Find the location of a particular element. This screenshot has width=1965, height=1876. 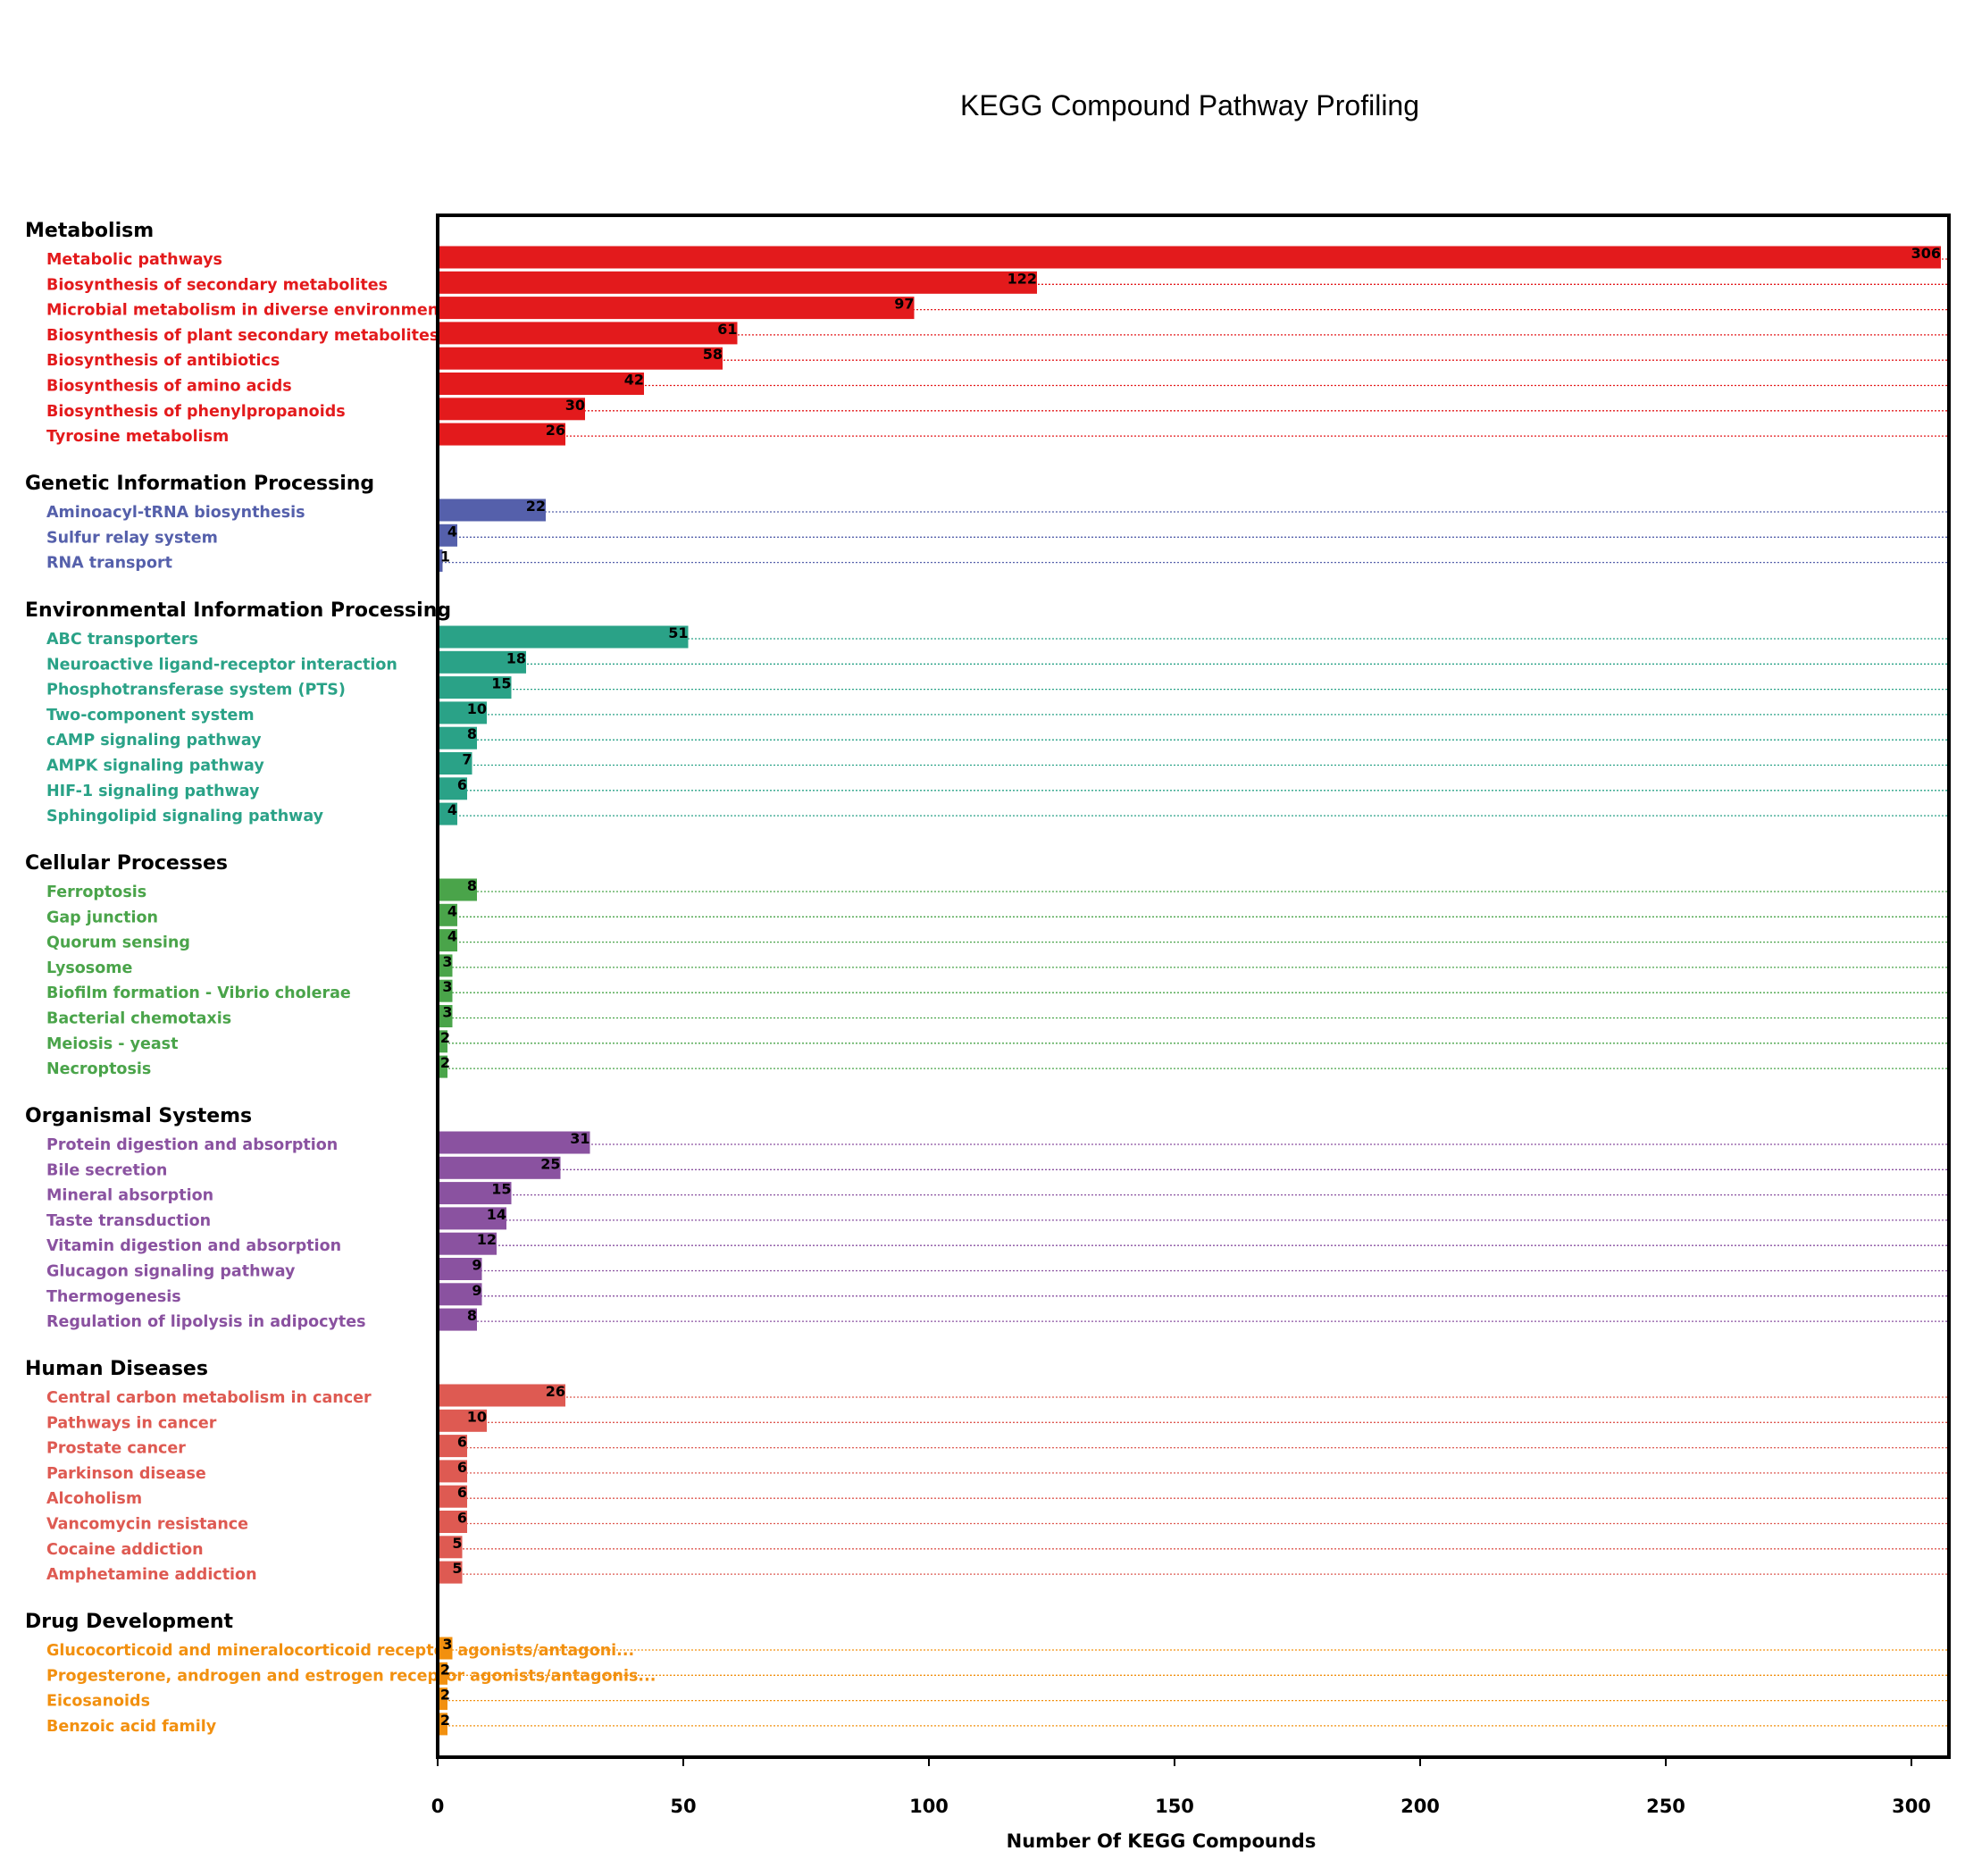

category-label: Tyrosine metabolism is located at coordinates (137, 437).